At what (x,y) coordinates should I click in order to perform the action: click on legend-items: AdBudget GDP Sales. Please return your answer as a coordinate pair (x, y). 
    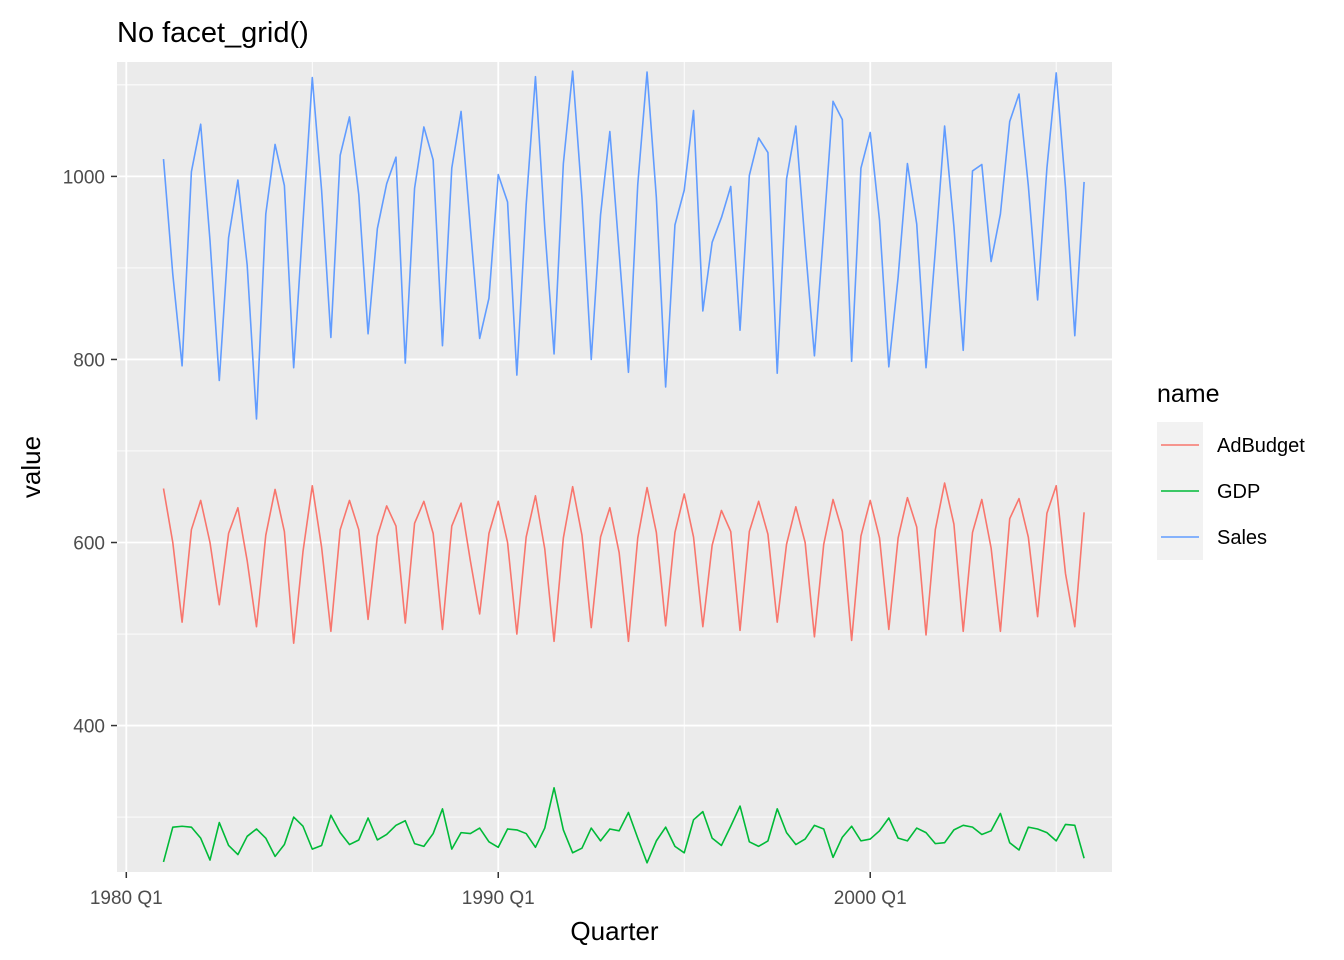
    Looking at the image, I should click on (1231, 491).